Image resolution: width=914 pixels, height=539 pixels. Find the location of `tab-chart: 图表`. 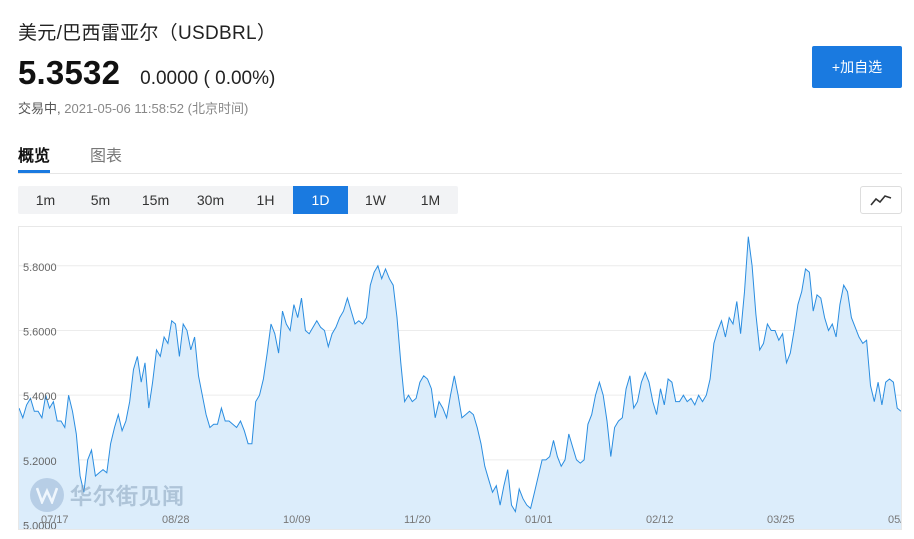

tab-chart: 图表 is located at coordinates (106, 156).